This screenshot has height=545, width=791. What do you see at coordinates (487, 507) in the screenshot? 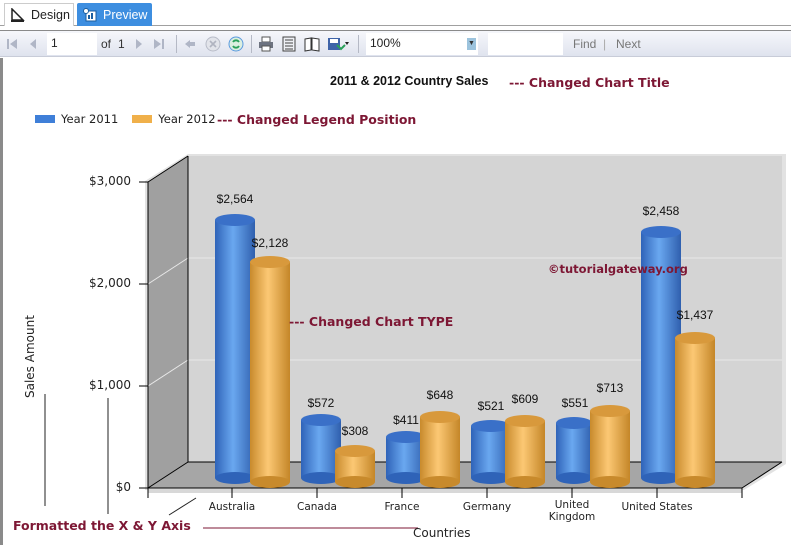
I see `x-tick-germany: Germany` at bounding box center [487, 507].